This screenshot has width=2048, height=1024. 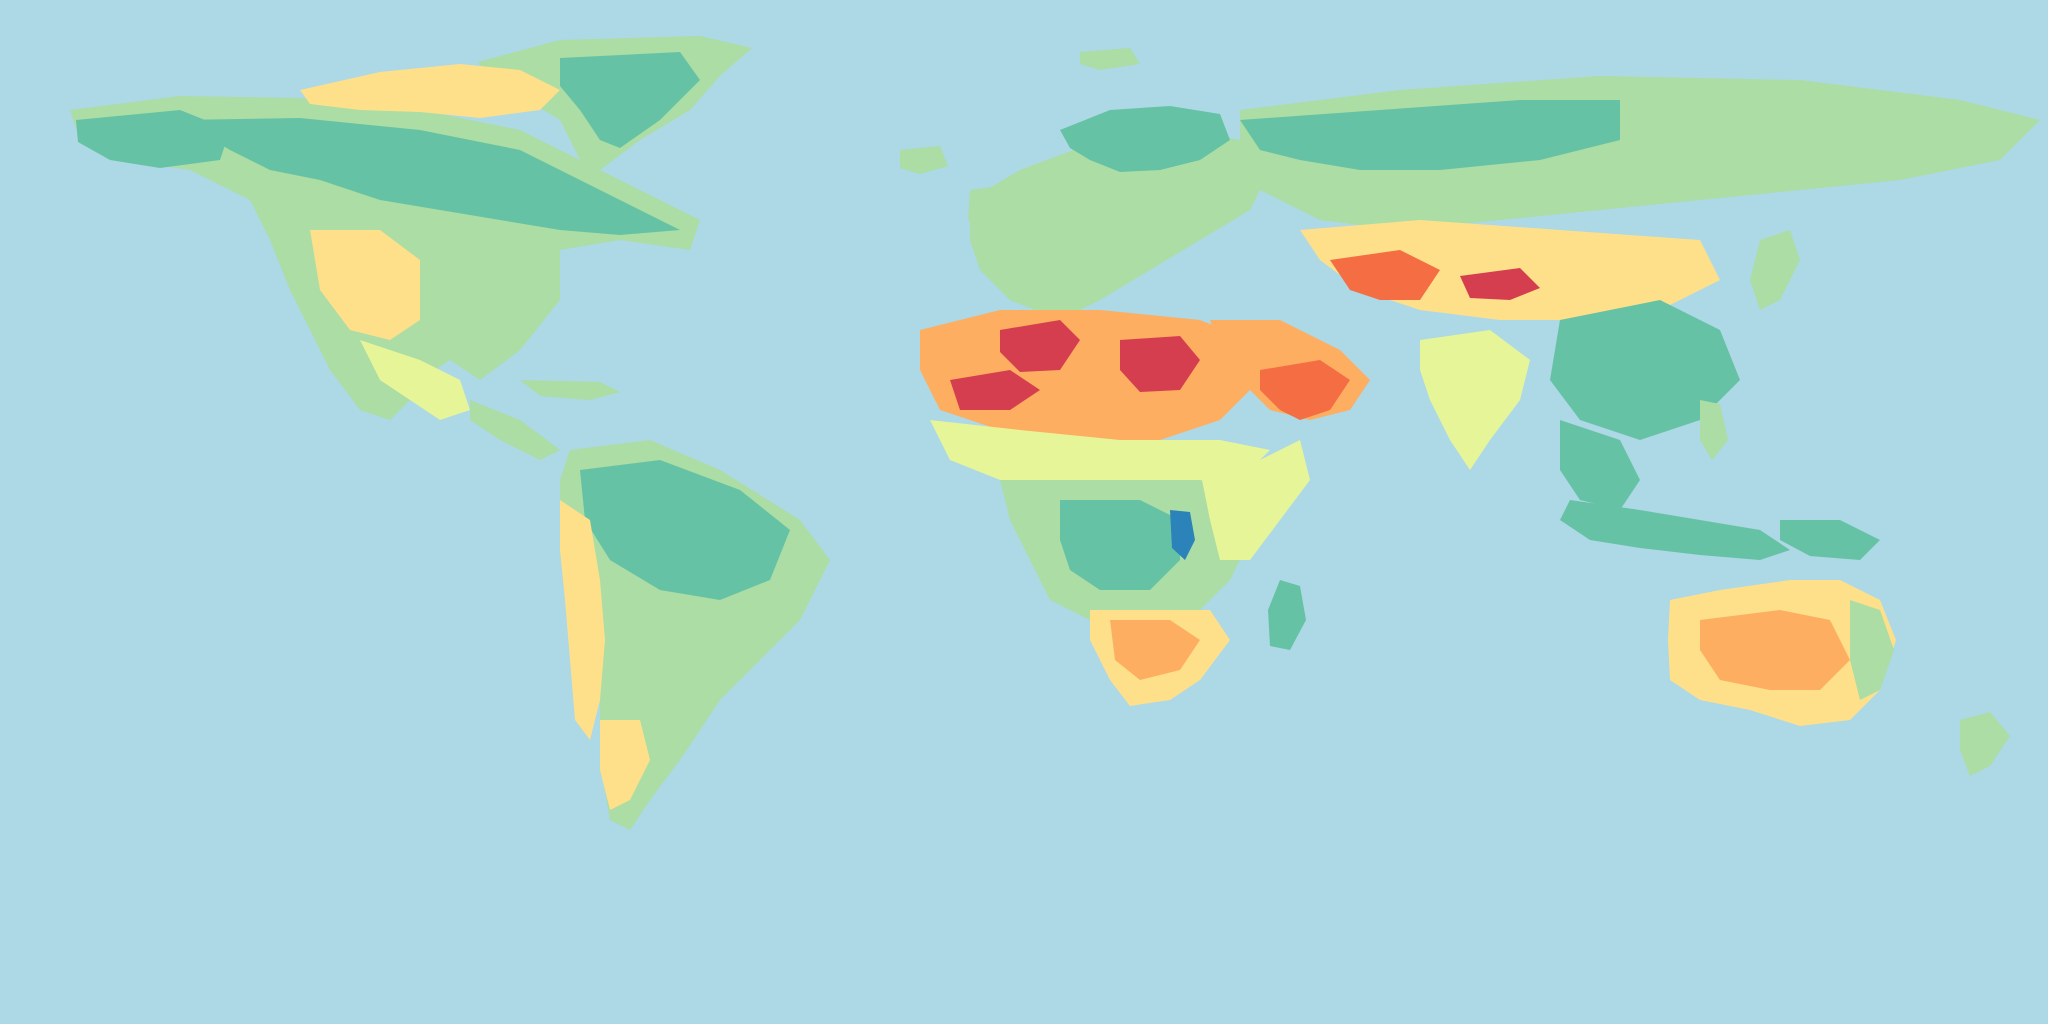 I want to click on region-svalbard, so click(x=1110, y=59).